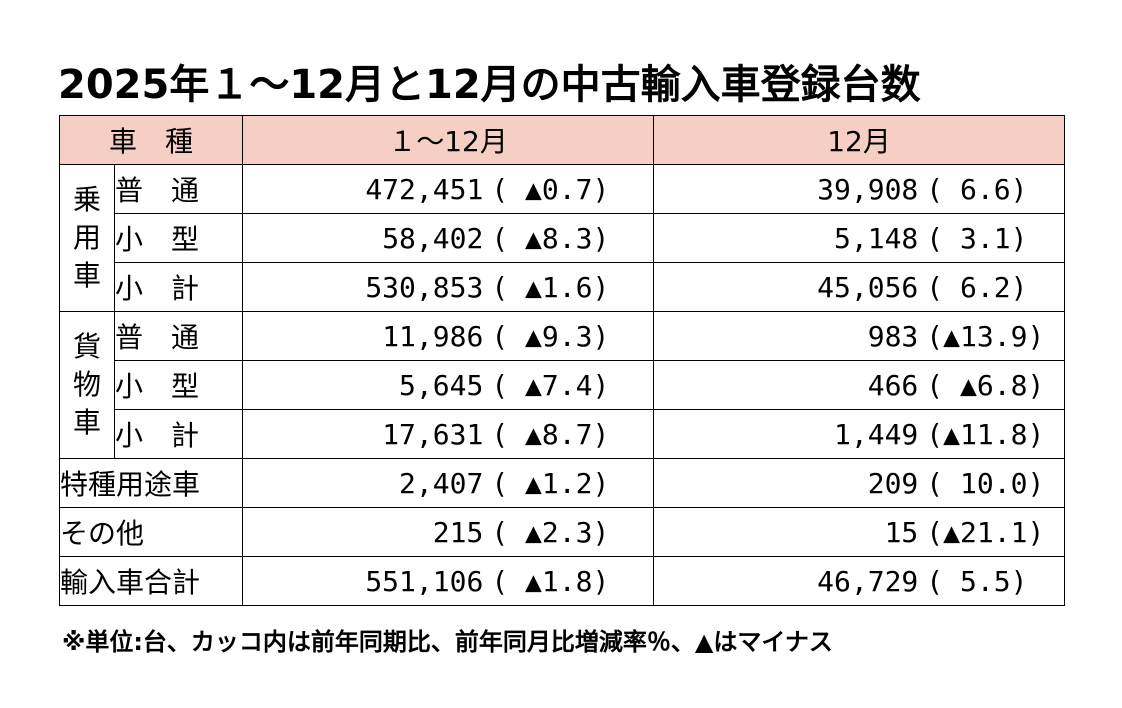 This screenshot has width=1122, height=708. Describe the element at coordinates (550, 483) in the screenshot. I see `jan-dec-change: ( ▲1.2)` at that location.